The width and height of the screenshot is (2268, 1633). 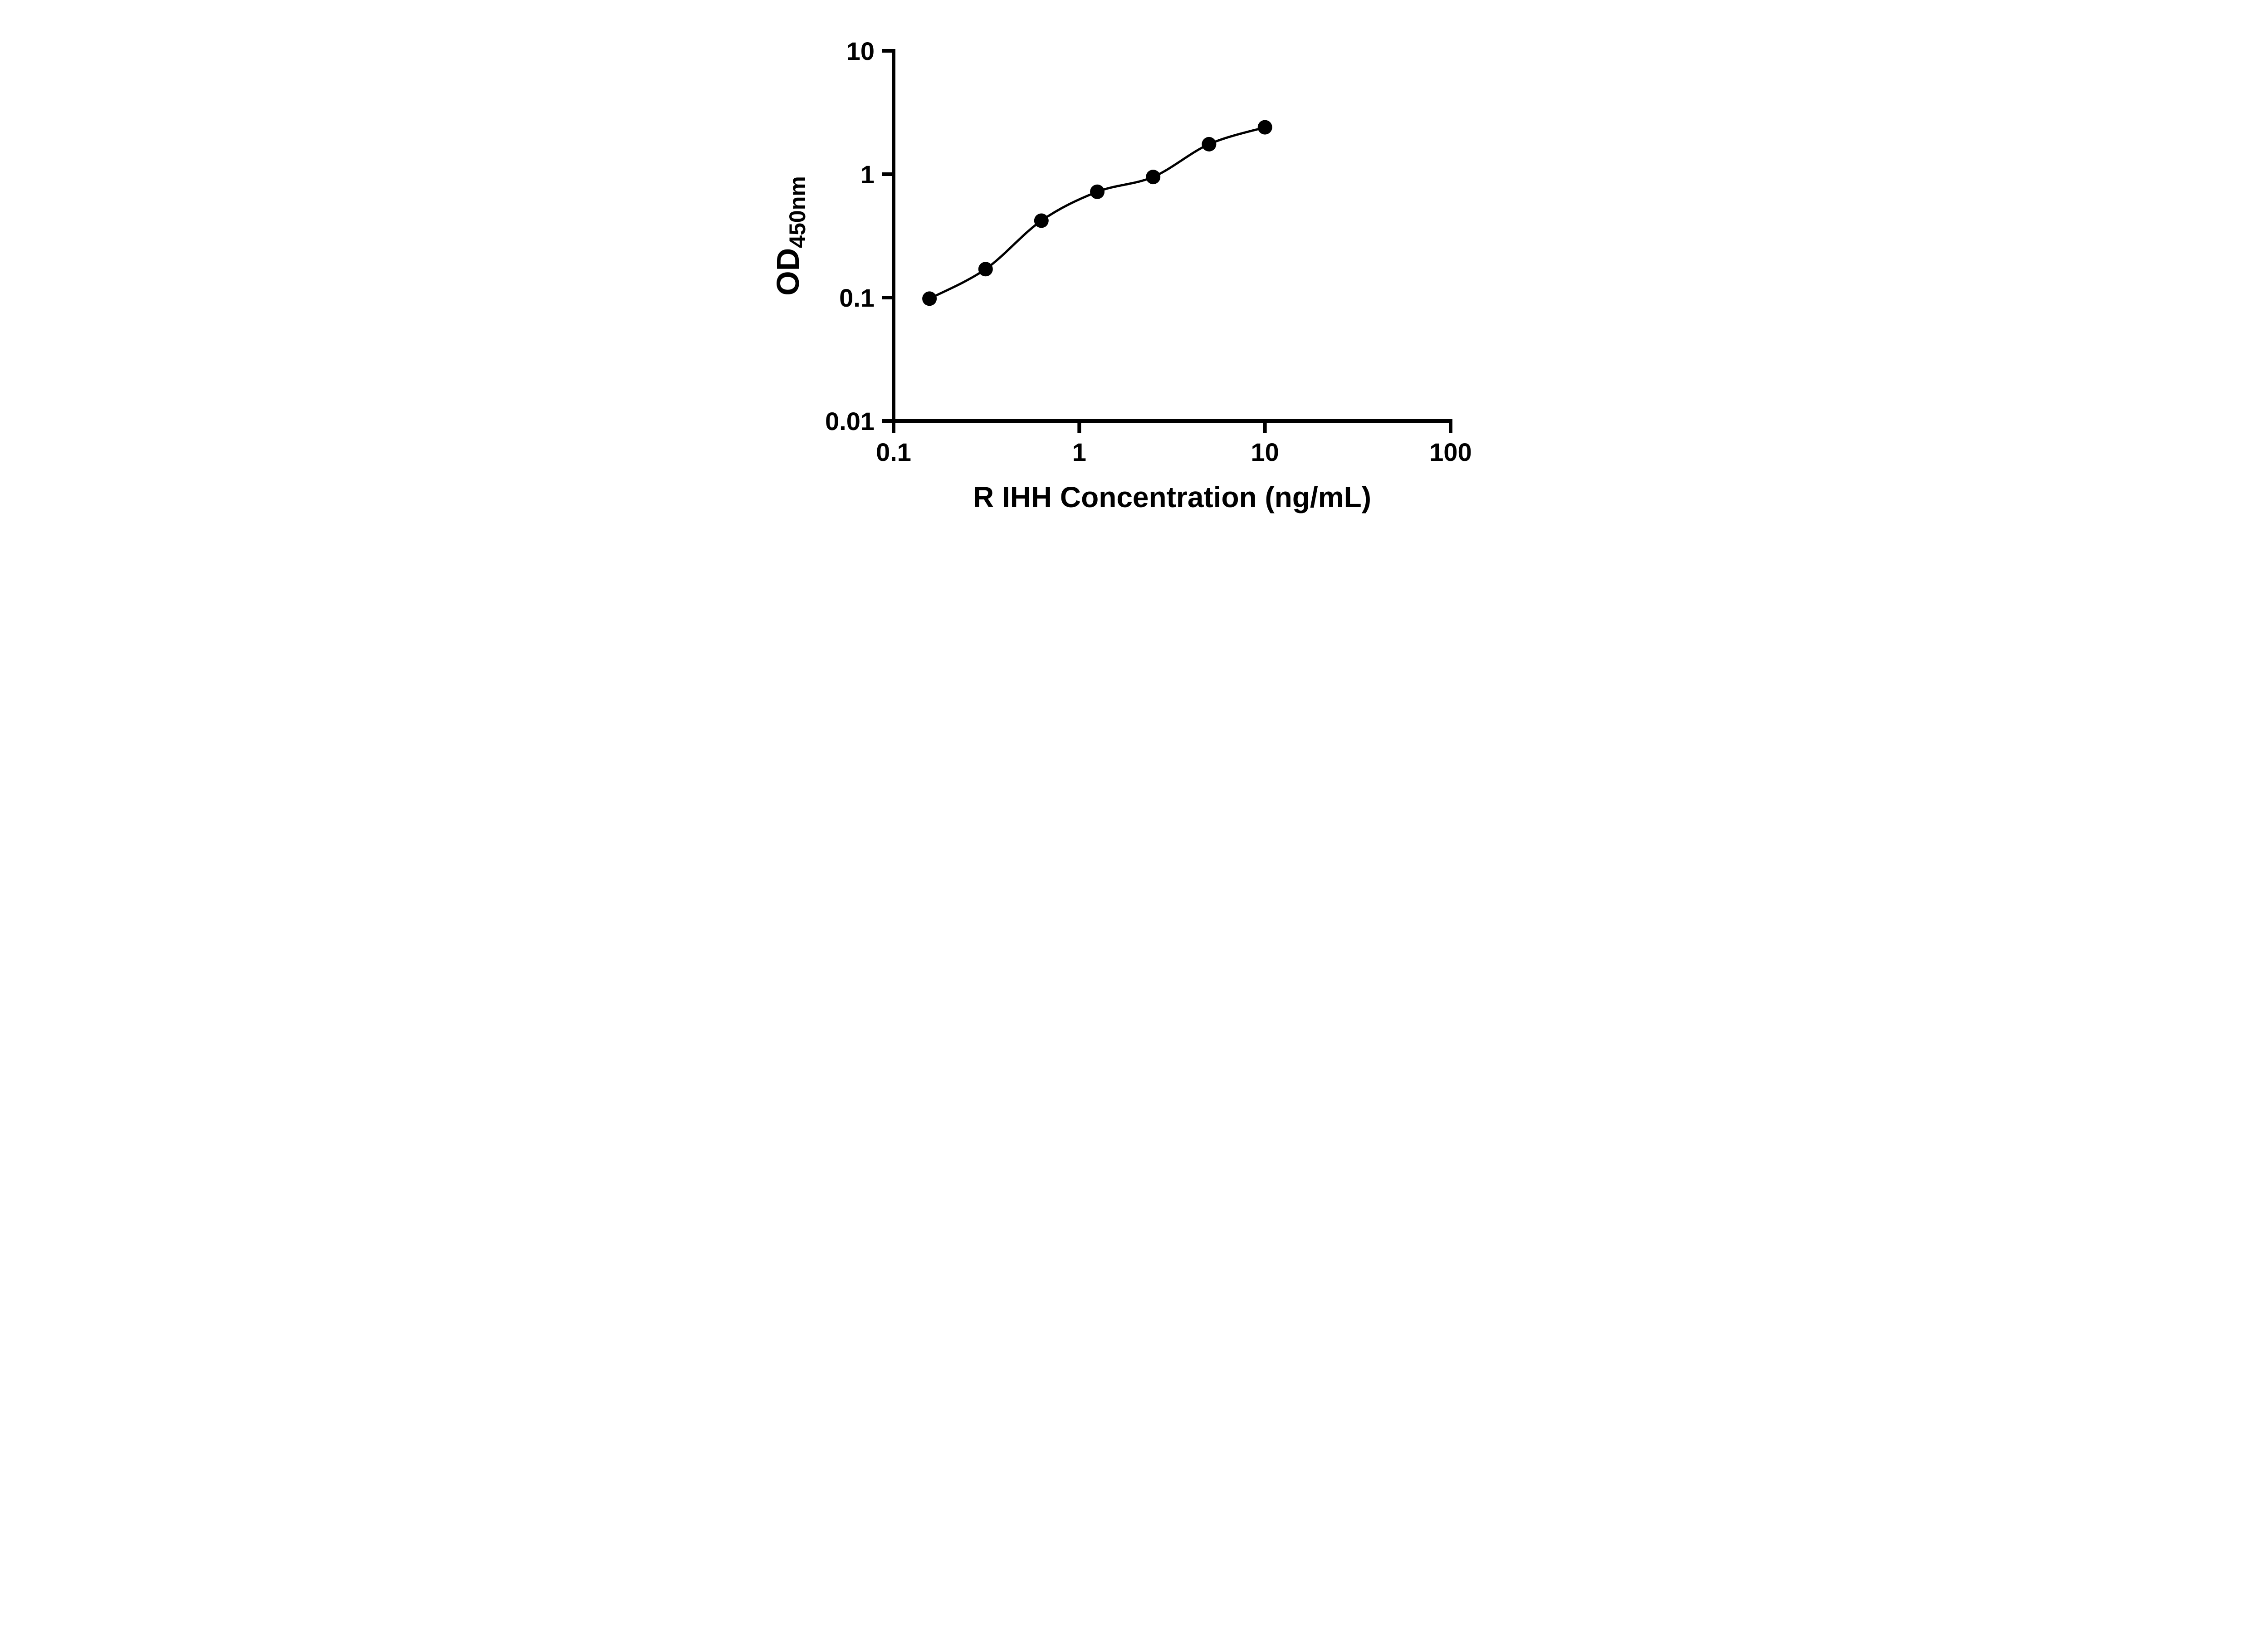 I want to click on x-tick-label: 100, so click(x=1450, y=452).